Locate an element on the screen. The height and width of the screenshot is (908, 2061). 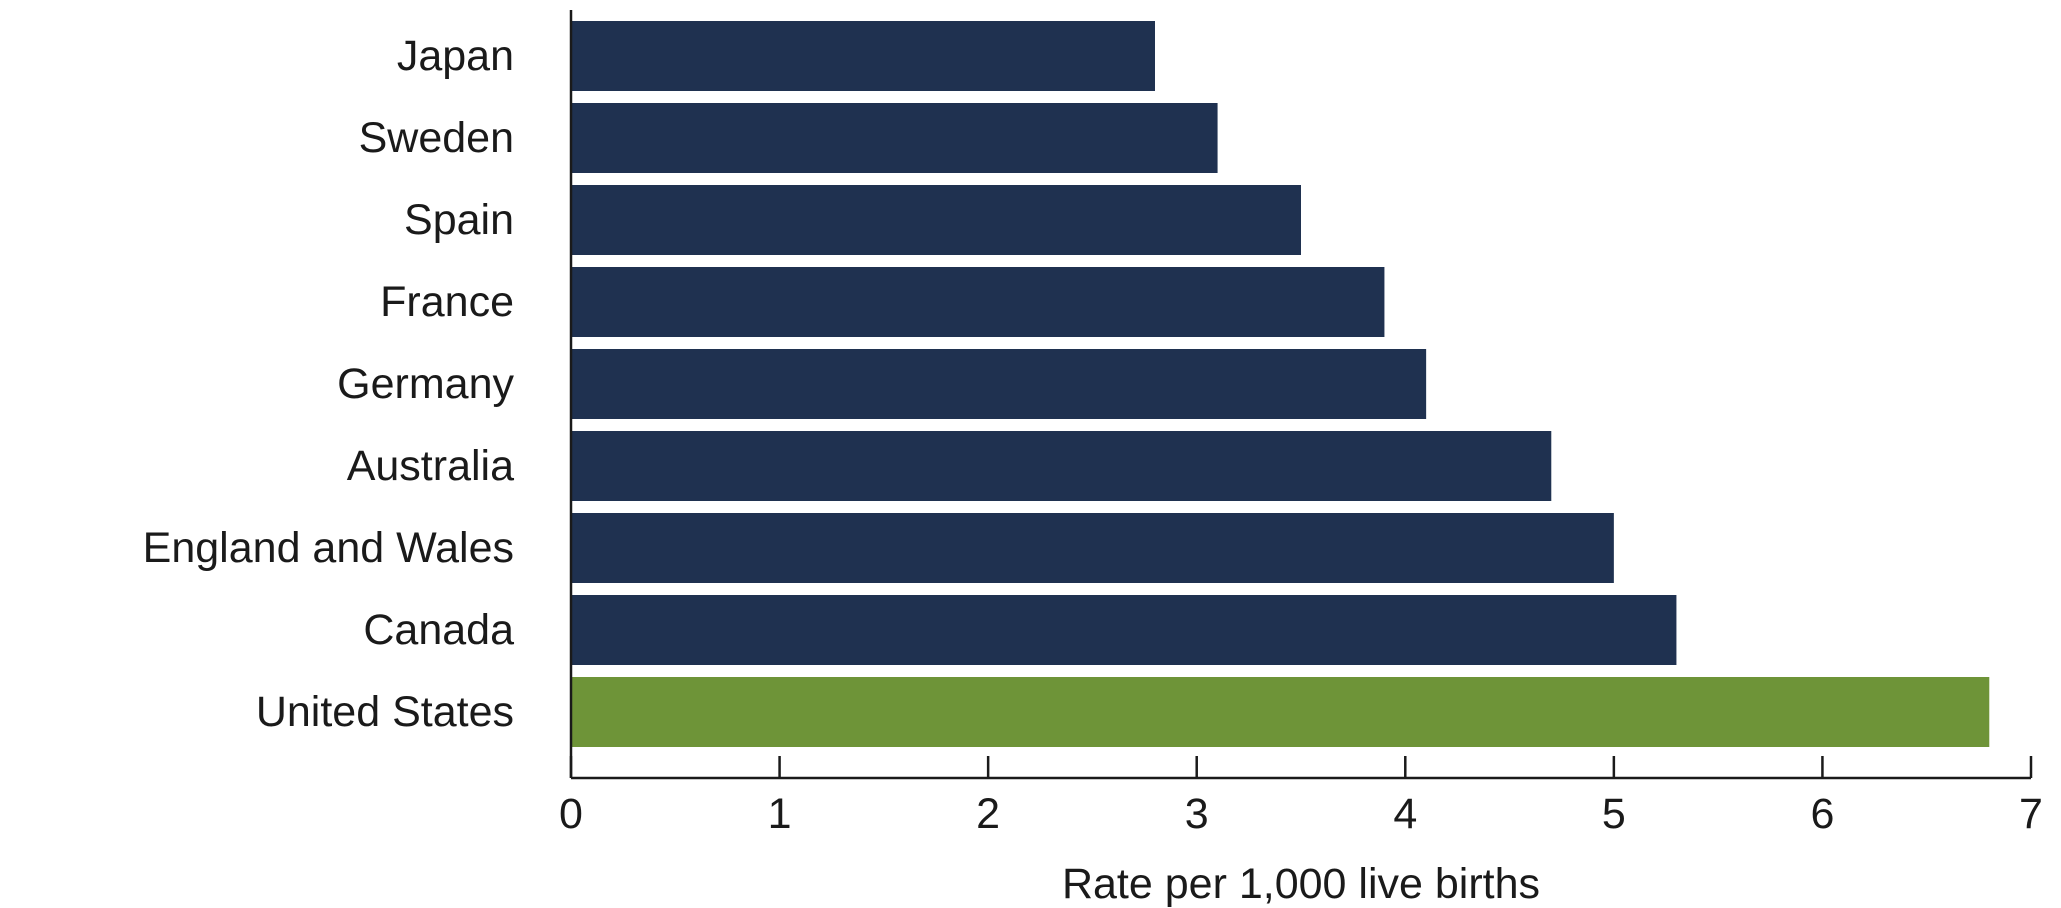
bar-sweden is located at coordinates (894, 138).